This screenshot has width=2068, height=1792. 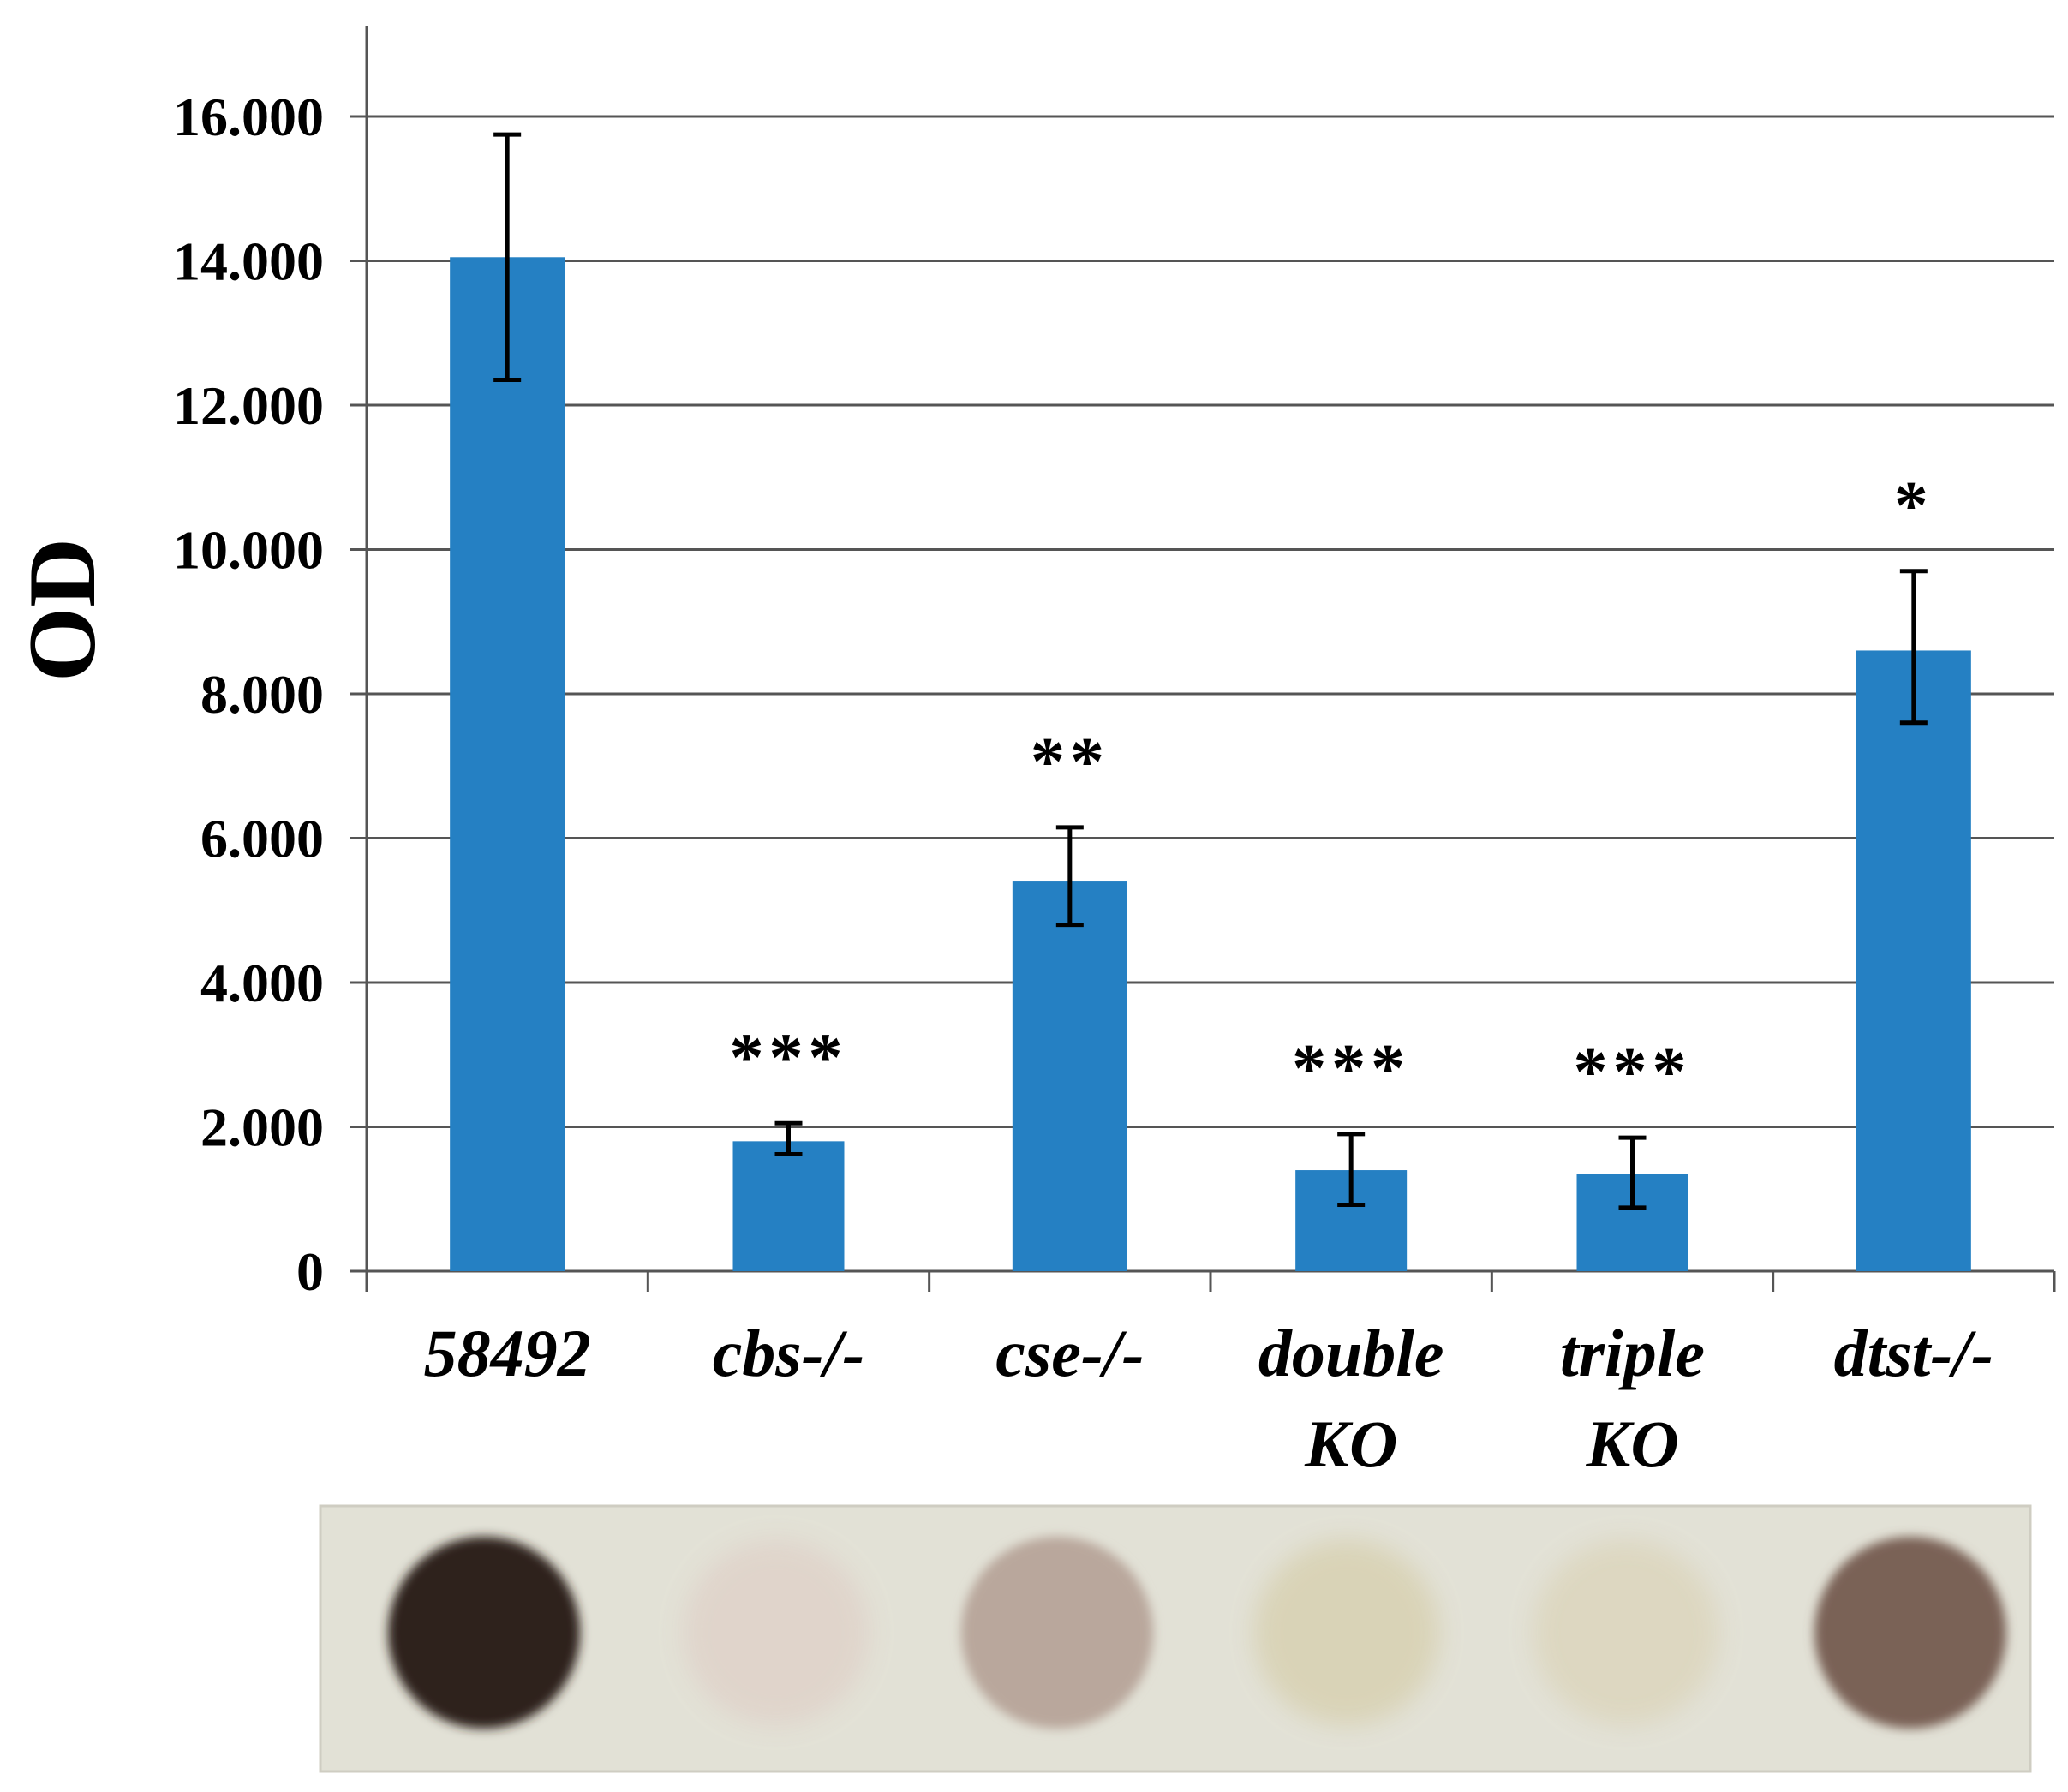 I want to click on y-tick-label: 2.000, so click(x=262, y=1127).